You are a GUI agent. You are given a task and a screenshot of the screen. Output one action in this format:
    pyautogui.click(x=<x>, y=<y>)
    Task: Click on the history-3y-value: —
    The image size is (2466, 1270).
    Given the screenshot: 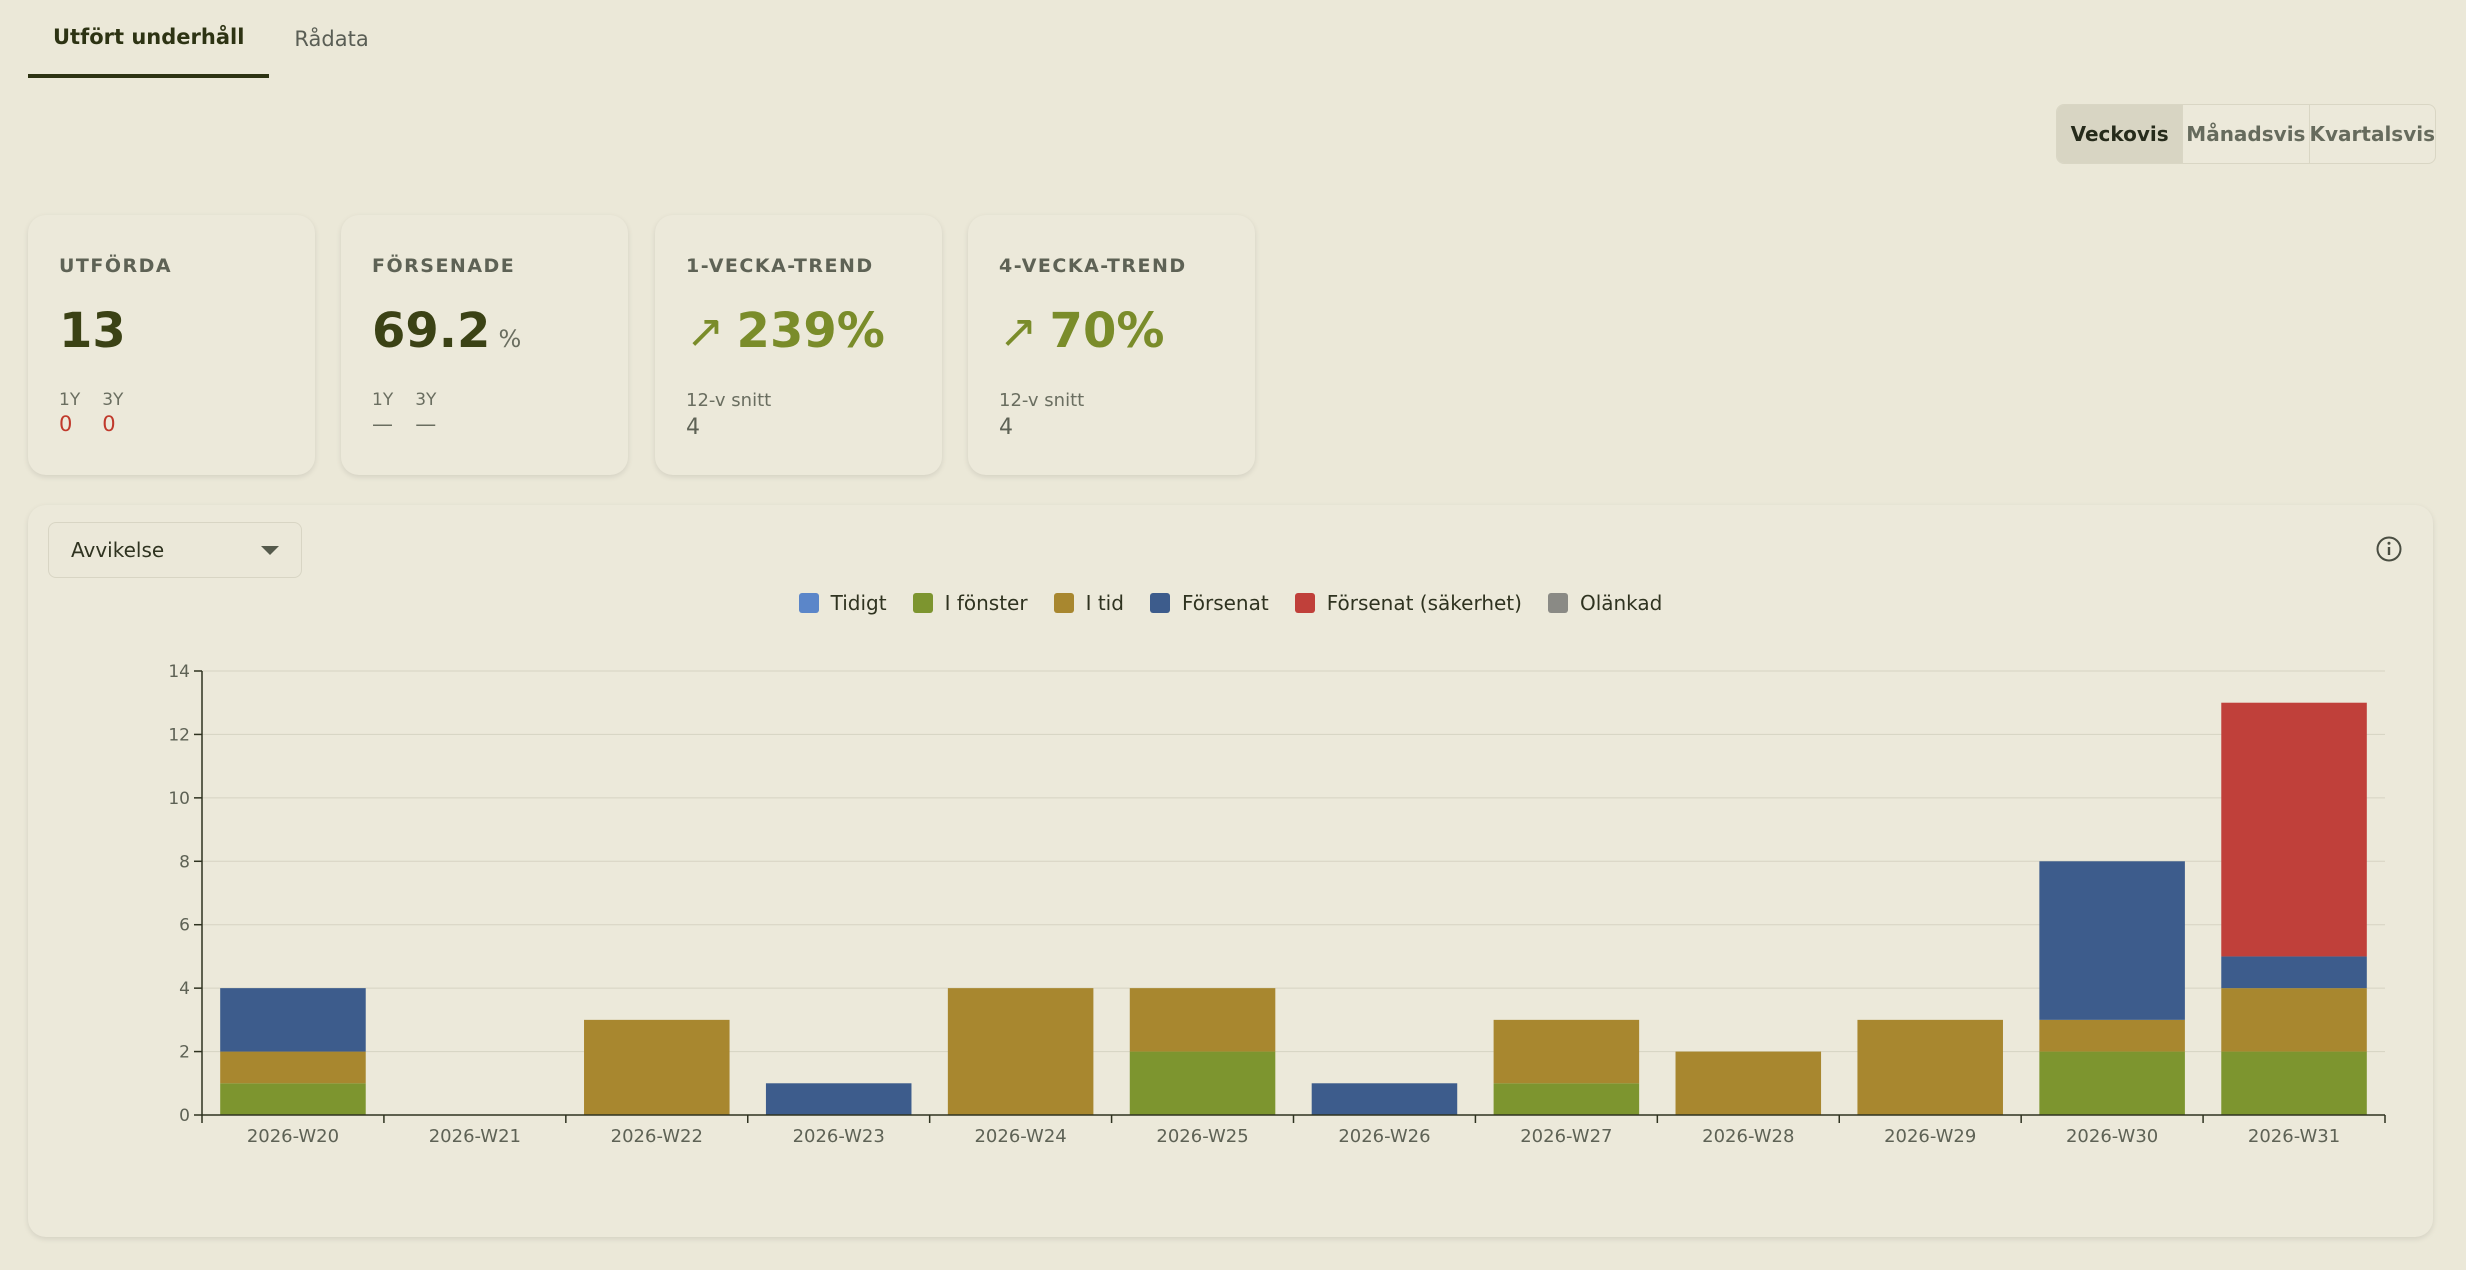 What is the action you would take?
    pyautogui.click(x=426, y=424)
    